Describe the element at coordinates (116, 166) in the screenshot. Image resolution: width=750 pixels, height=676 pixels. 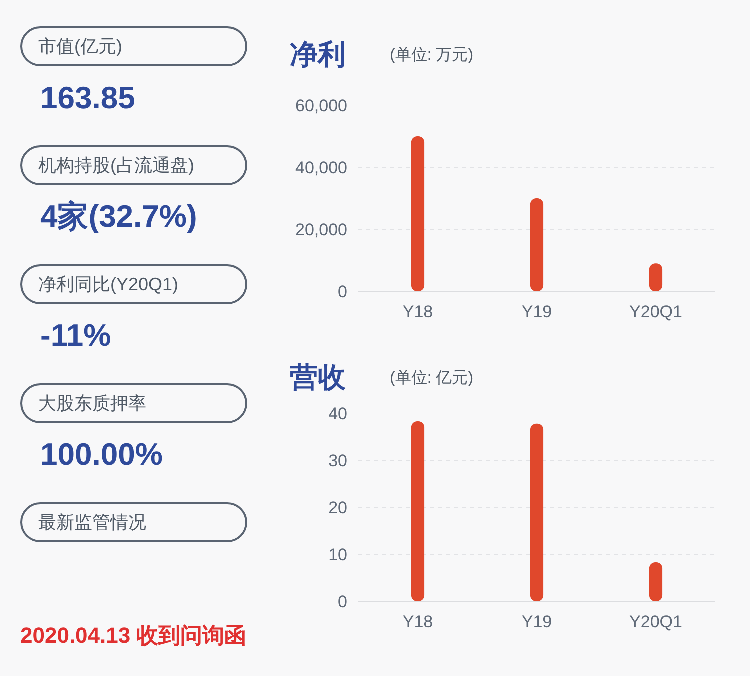
I see `text: 机构持股(占流通盘)` at that location.